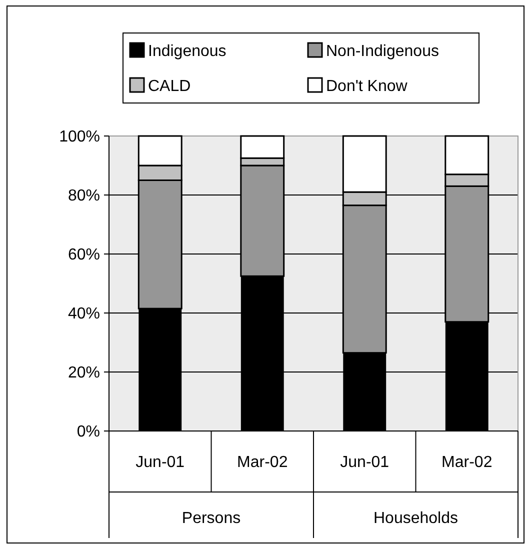 The width and height of the screenshot is (531, 552). I want to click on y-tick-label: 80%, so click(84, 196).